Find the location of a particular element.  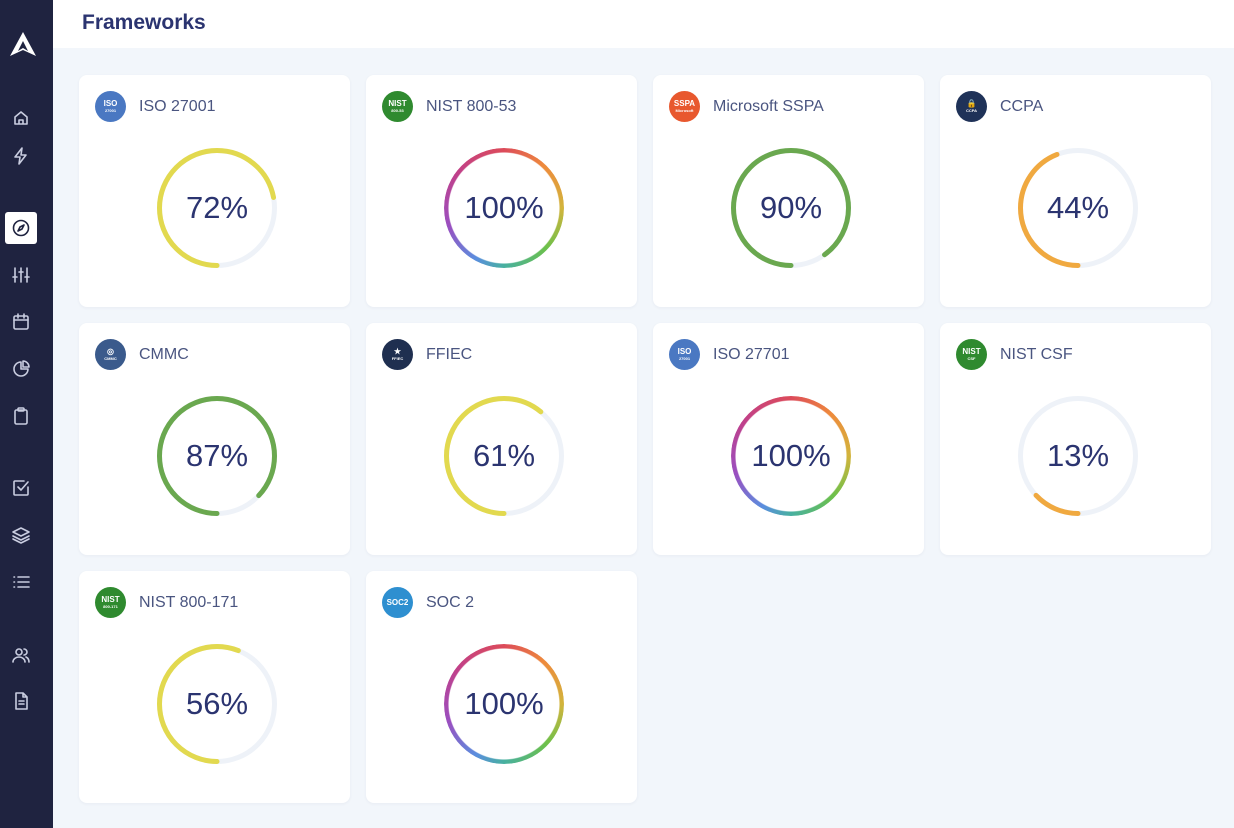

sidebar-item-activity is located at coordinates (21, 156).